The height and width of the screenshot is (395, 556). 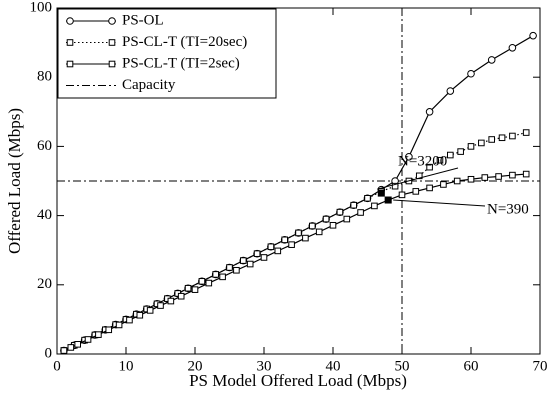 I want to click on legend-label: PS-CL-T (TI=2sec), so click(x=181, y=63).